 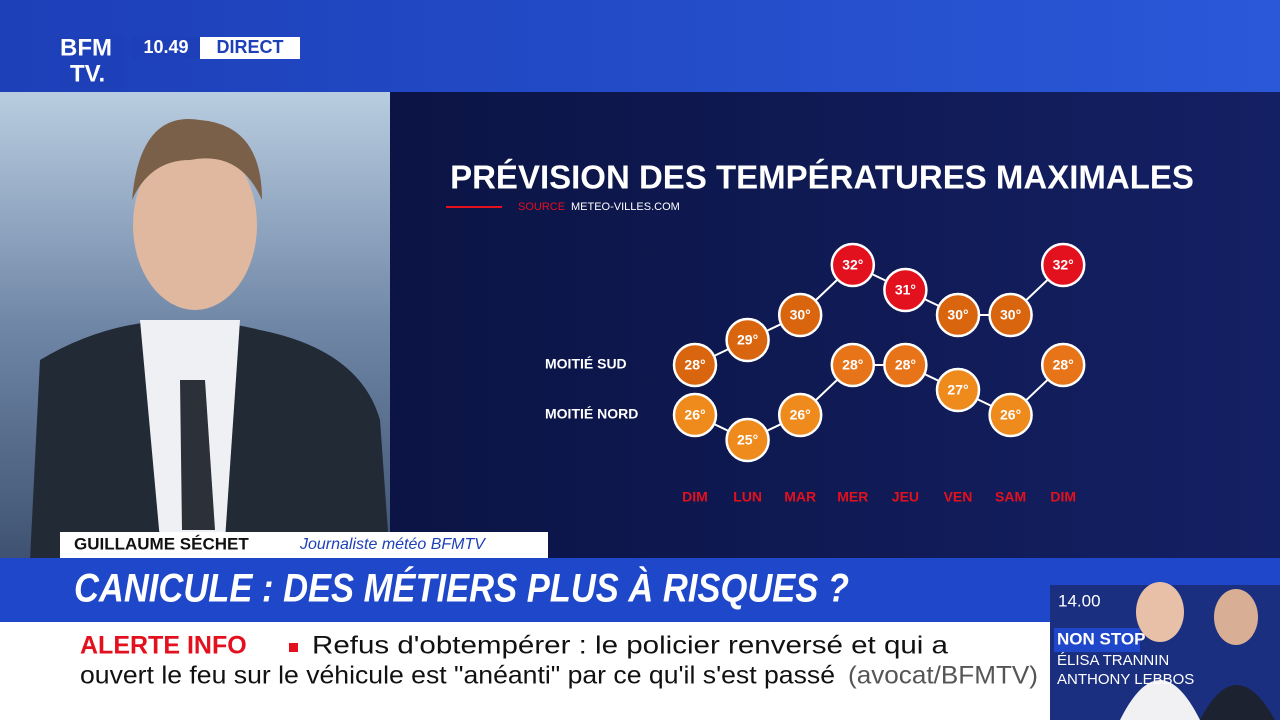 I want to click on show-name: NON STOP, so click(x=1101, y=638).